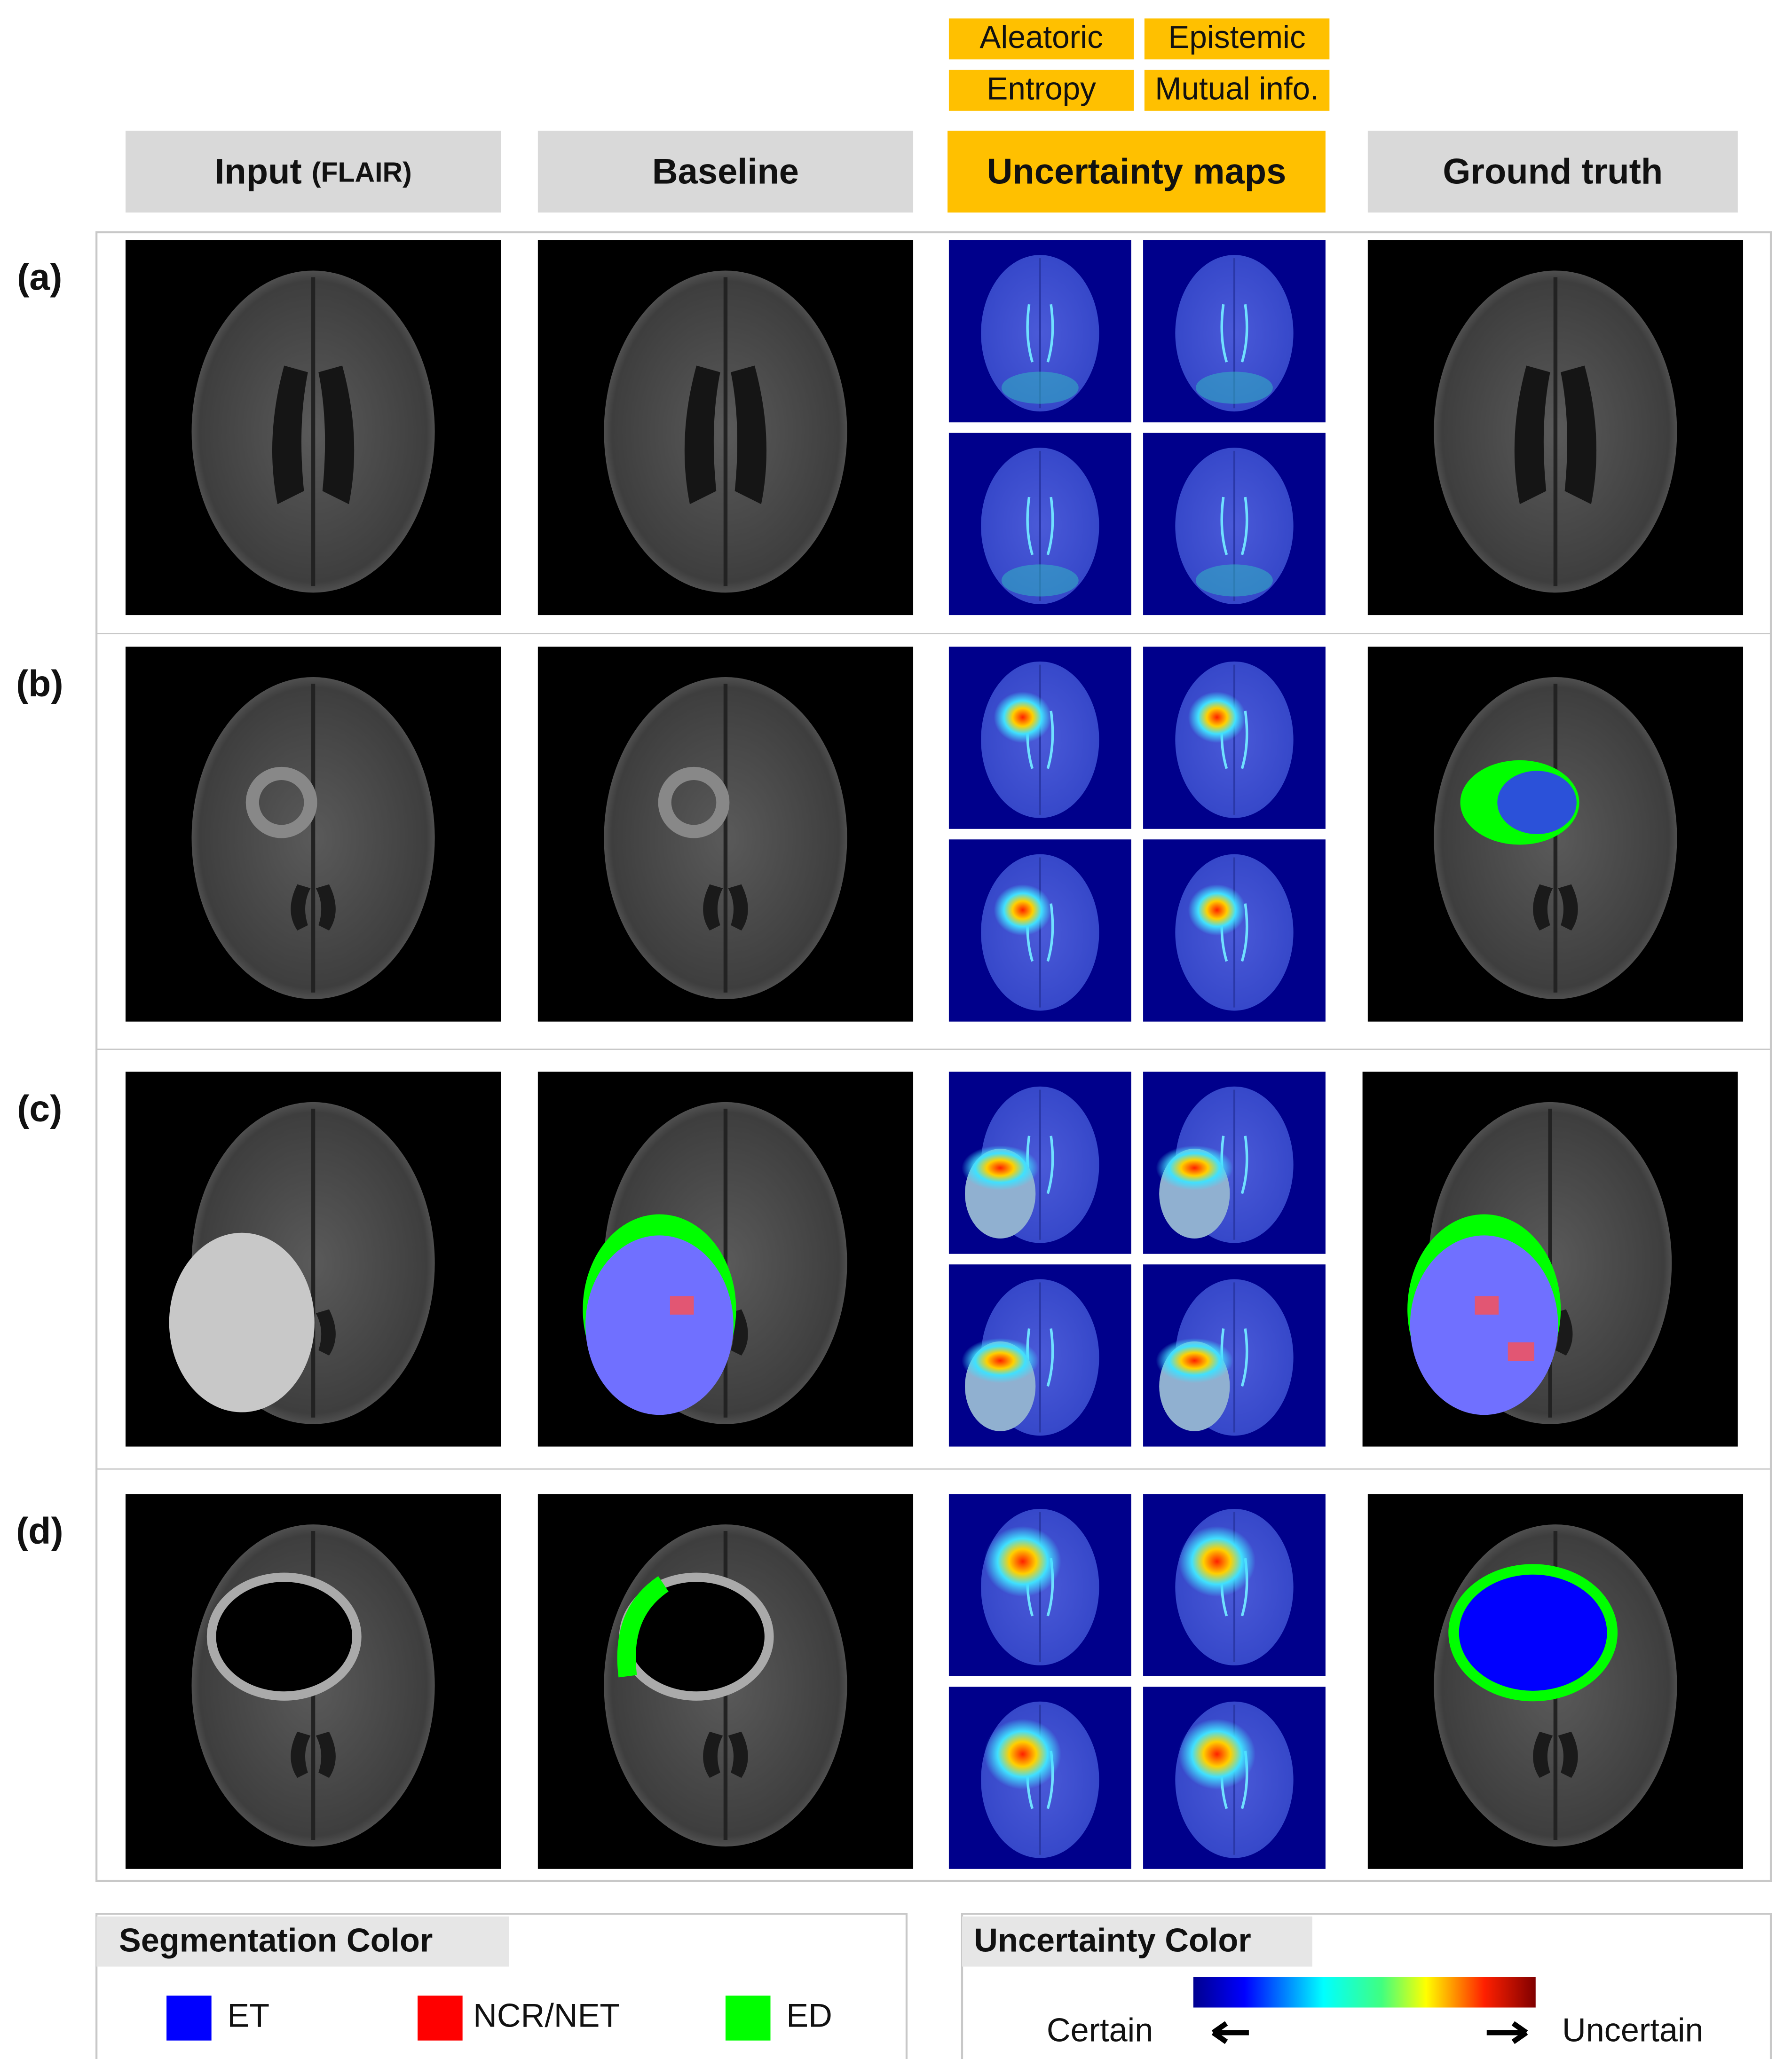 Image resolution: width=1792 pixels, height=2059 pixels. What do you see at coordinates (248, 2015) in the screenshot?
I see `legend-label: ET` at bounding box center [248, 2015].